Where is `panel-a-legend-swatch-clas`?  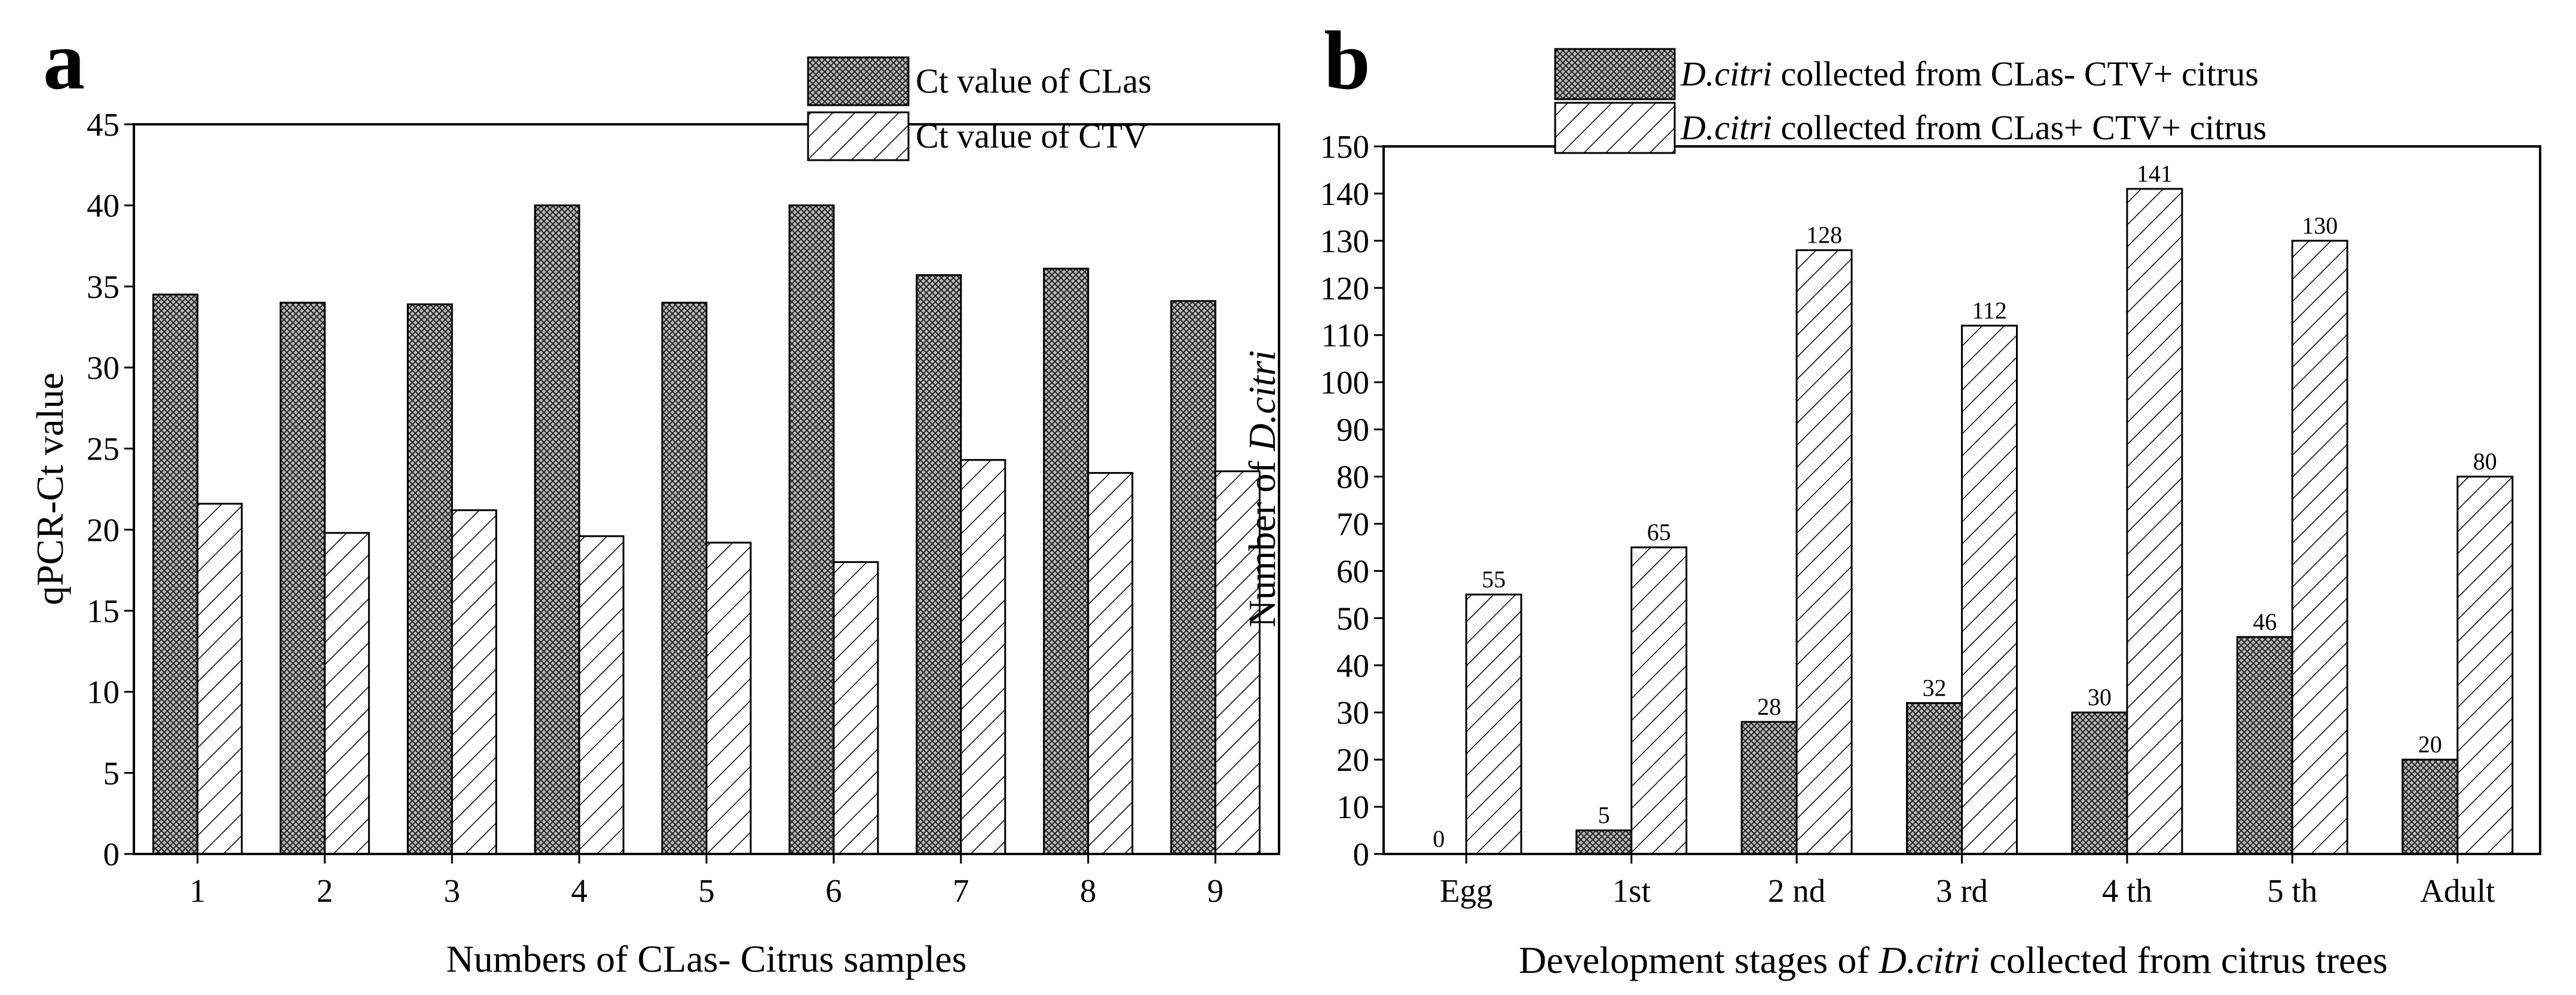
panel-a-legend-swatch-clas is located at coordinates (858, 81).